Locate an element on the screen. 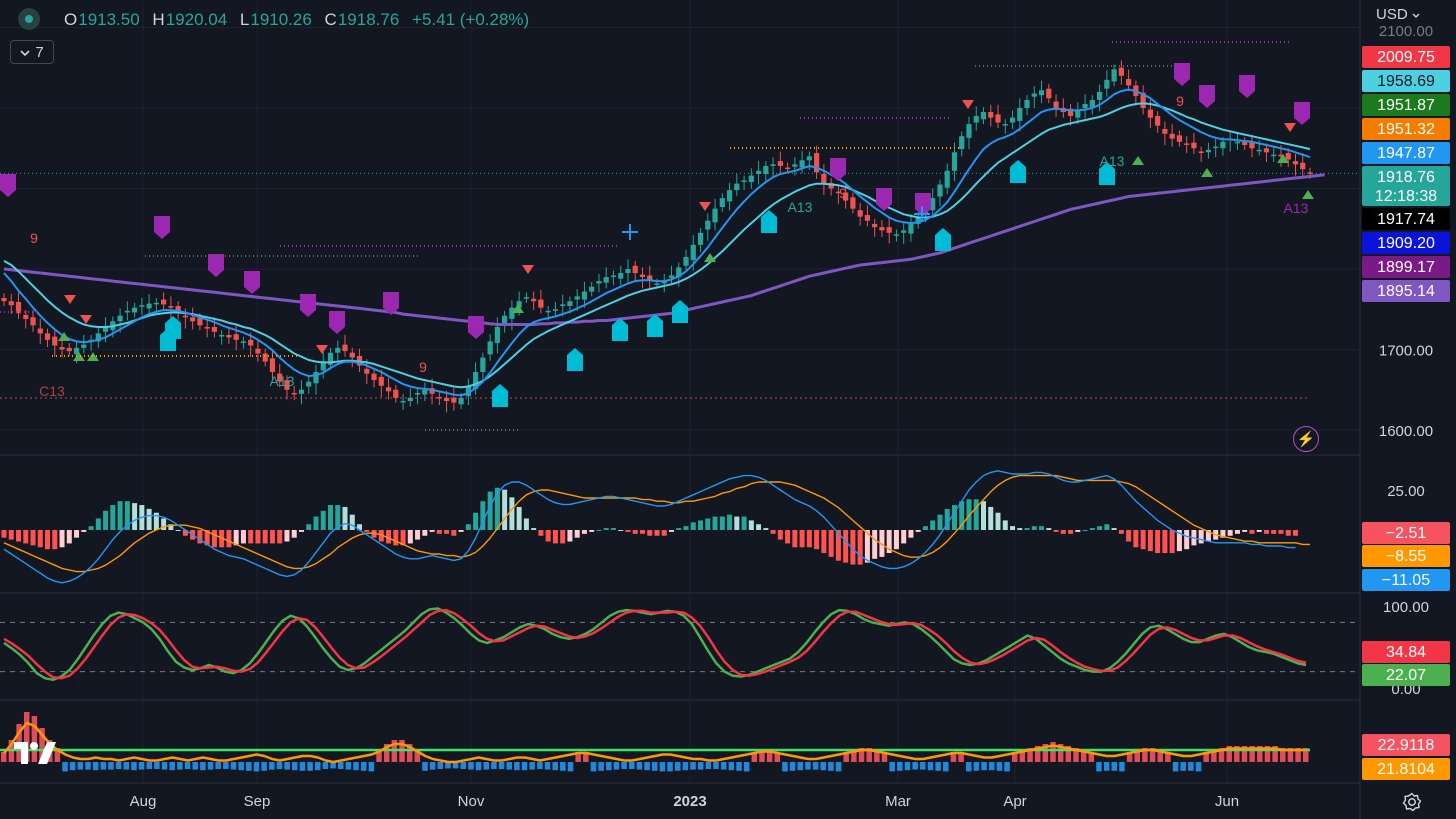  collapse-indicators-button: 7 is located at coordinates (32, 52).